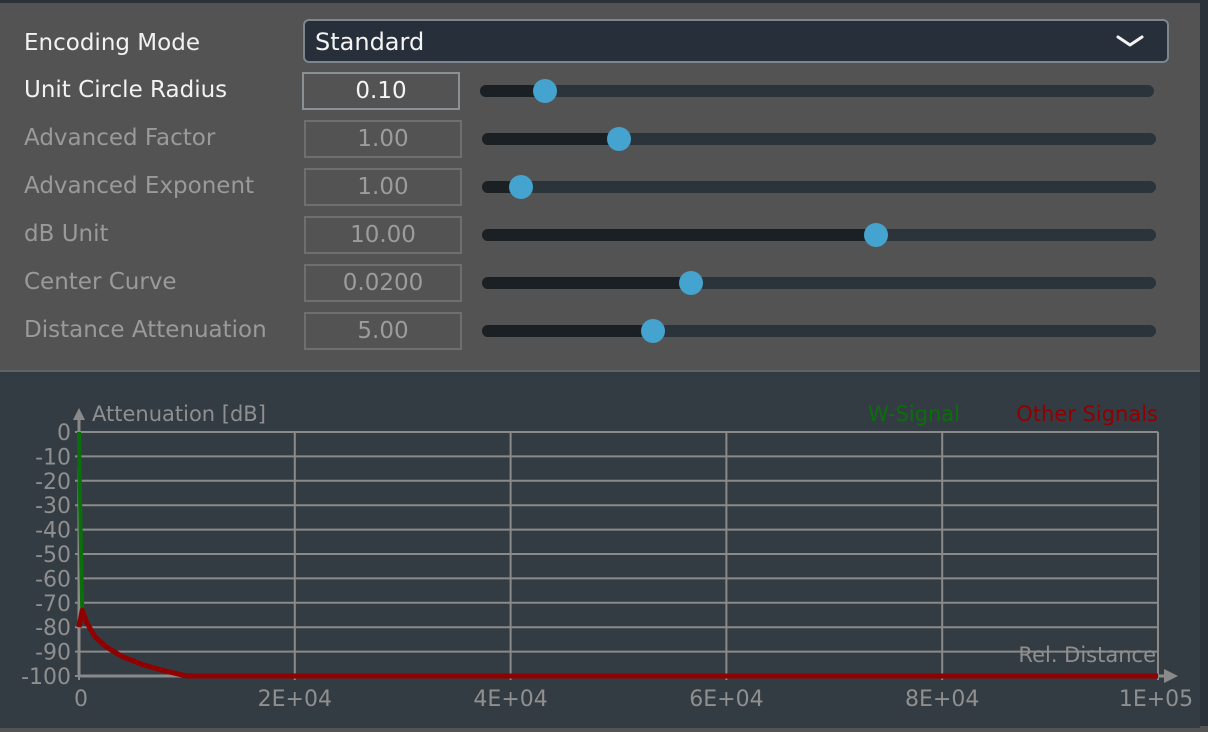 The height and width of the screenshot is (732, 1208). Describe the element at coordinates (381, 91) in the screenshot. I see `unit-circle-radius-input: 0.10` at that location.